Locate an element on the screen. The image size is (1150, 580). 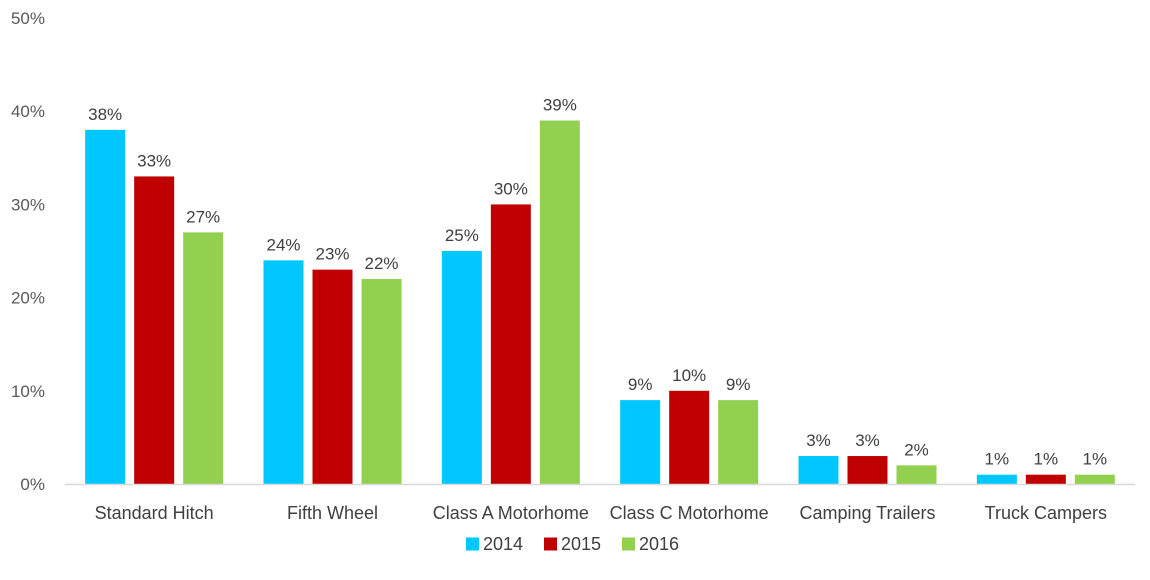
y-tick-label: 40% is located at coordinates (28, 111).